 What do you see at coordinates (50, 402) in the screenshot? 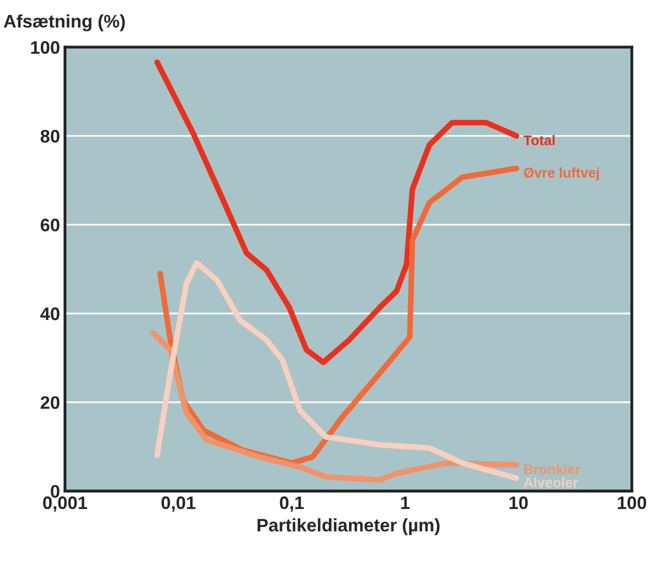
I see `y-tick-label: 20` at bounding box center [50, 402].